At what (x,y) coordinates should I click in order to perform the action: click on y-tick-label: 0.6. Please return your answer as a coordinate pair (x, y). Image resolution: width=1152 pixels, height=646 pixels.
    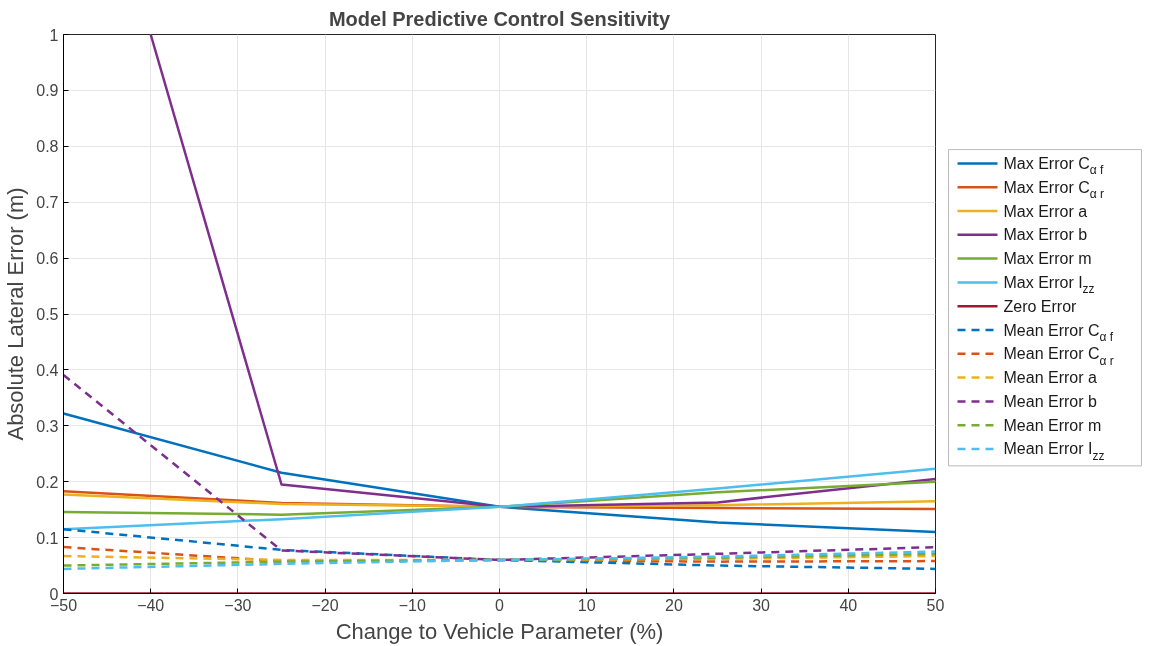
    Looking at the image, I should click on (47, 259).